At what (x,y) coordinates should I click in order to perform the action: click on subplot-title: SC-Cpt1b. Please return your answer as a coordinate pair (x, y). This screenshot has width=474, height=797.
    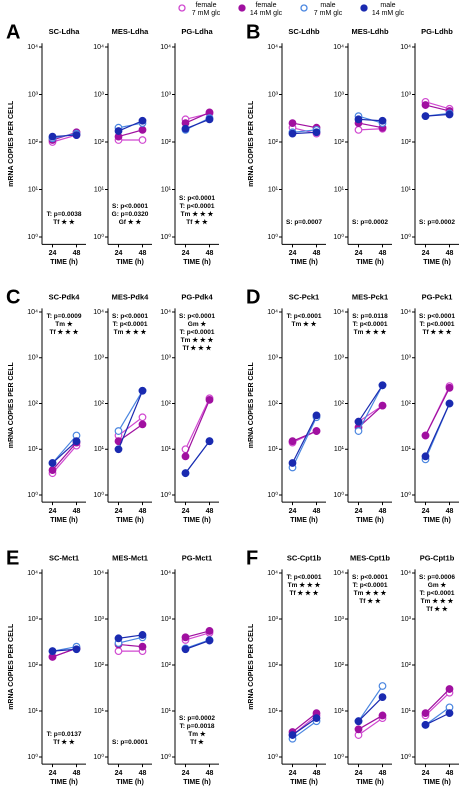
    Looking at the image, I should click on (304, 557).